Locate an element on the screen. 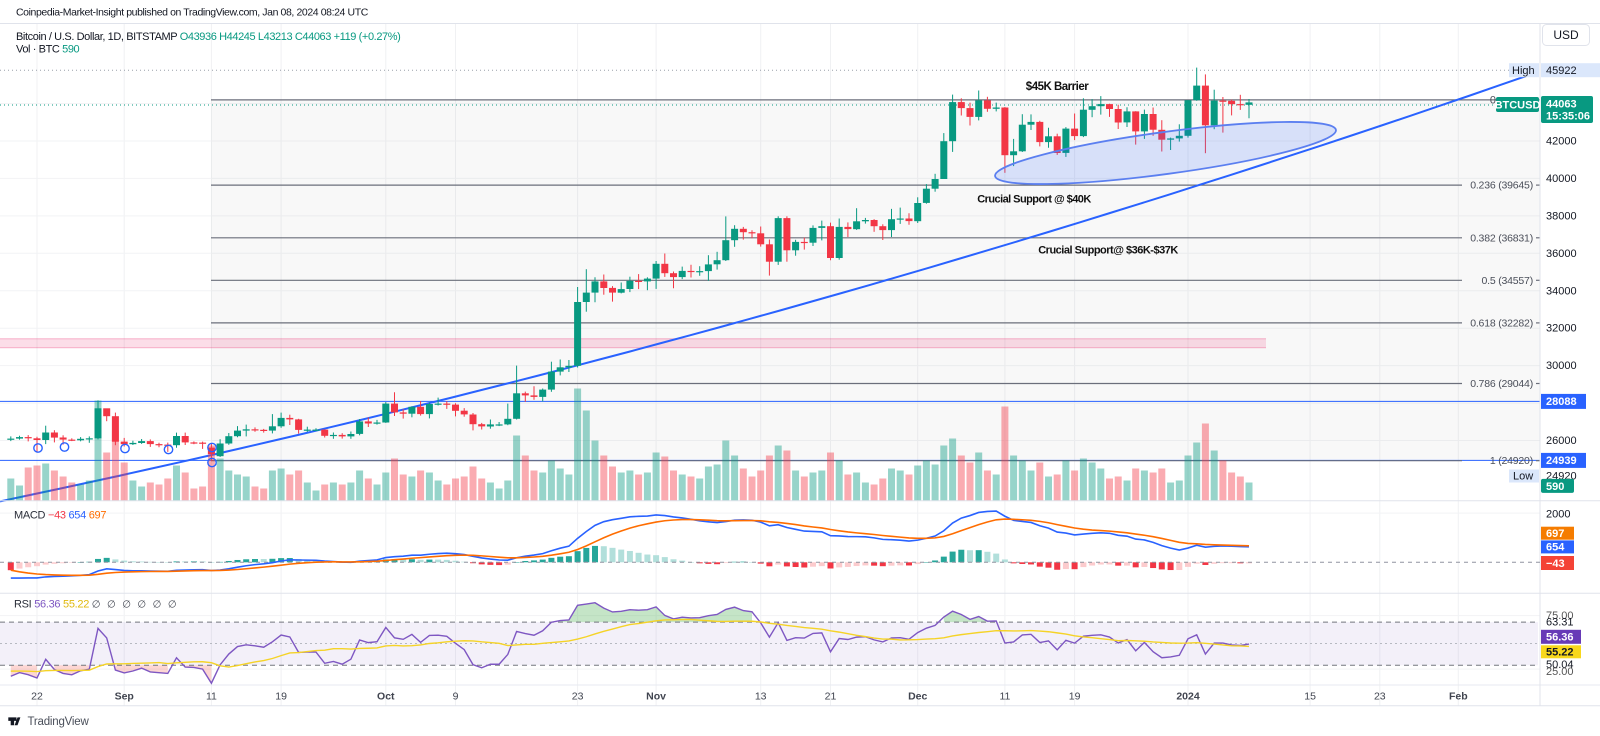 The image size is (1600, 736). svg-text: 0.786 (29044) is located at coordinates (1501, 384).